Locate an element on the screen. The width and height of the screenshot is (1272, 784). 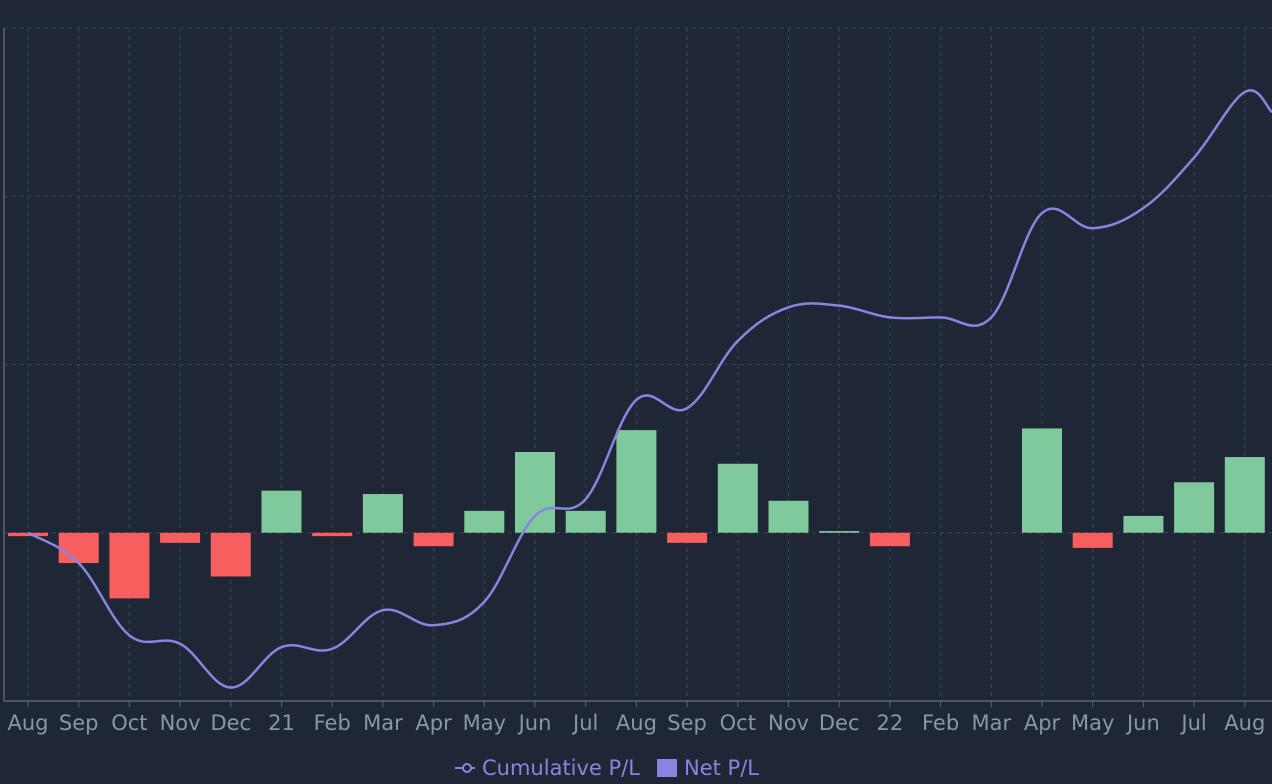
x-tick-label-0: Aug is located at coordinates (27, 723).